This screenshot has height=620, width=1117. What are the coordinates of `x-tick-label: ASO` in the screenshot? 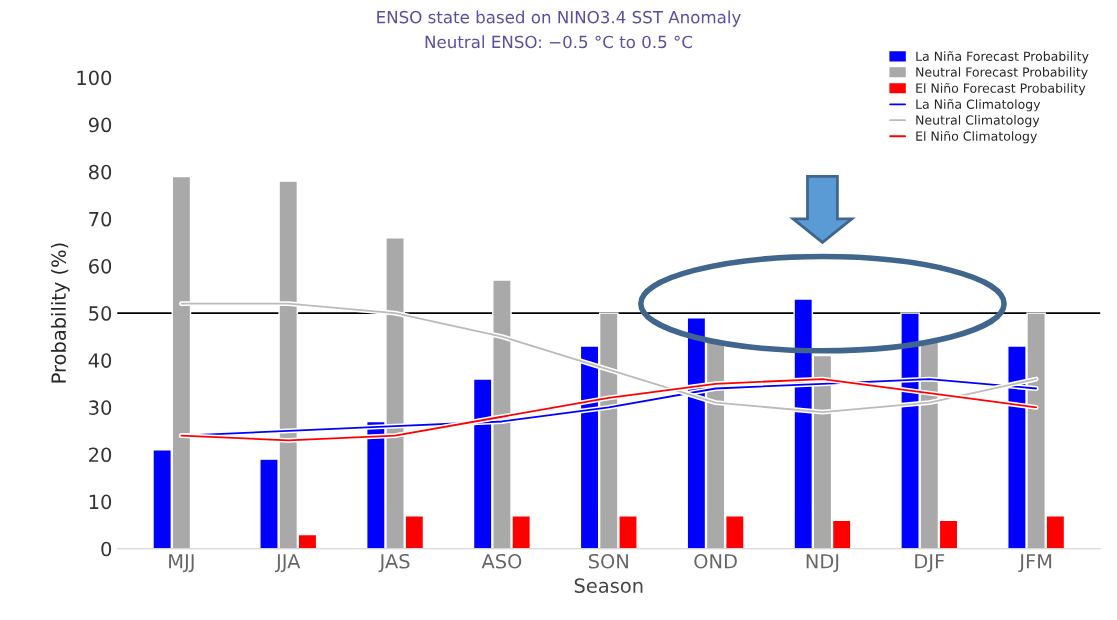 It's located at (501, 561).